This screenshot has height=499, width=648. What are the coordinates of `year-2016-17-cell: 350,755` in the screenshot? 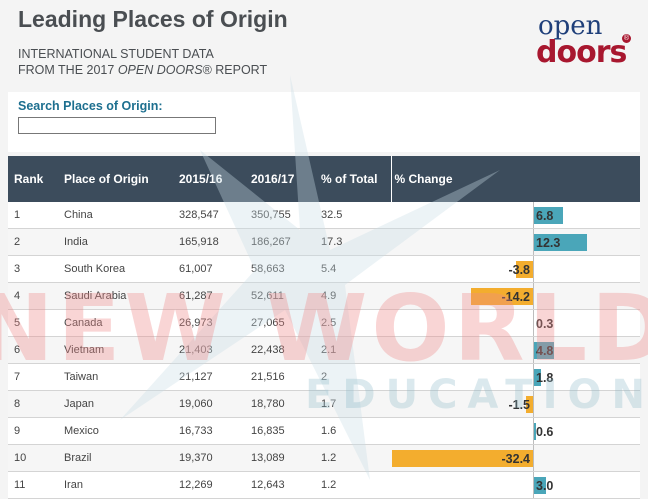 It's located at (280, 215).